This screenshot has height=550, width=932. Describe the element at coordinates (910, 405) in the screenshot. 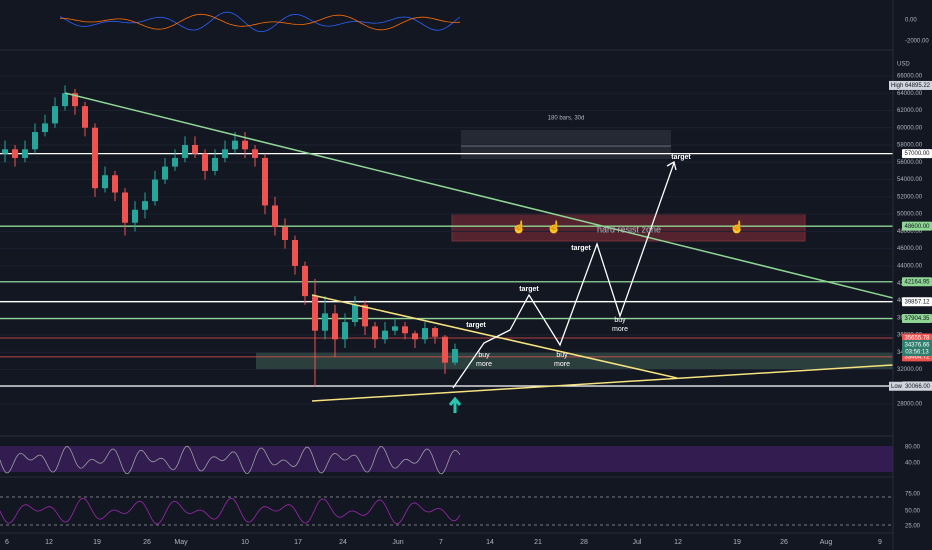

I see `y-tick-label: 28000.00` at that location.